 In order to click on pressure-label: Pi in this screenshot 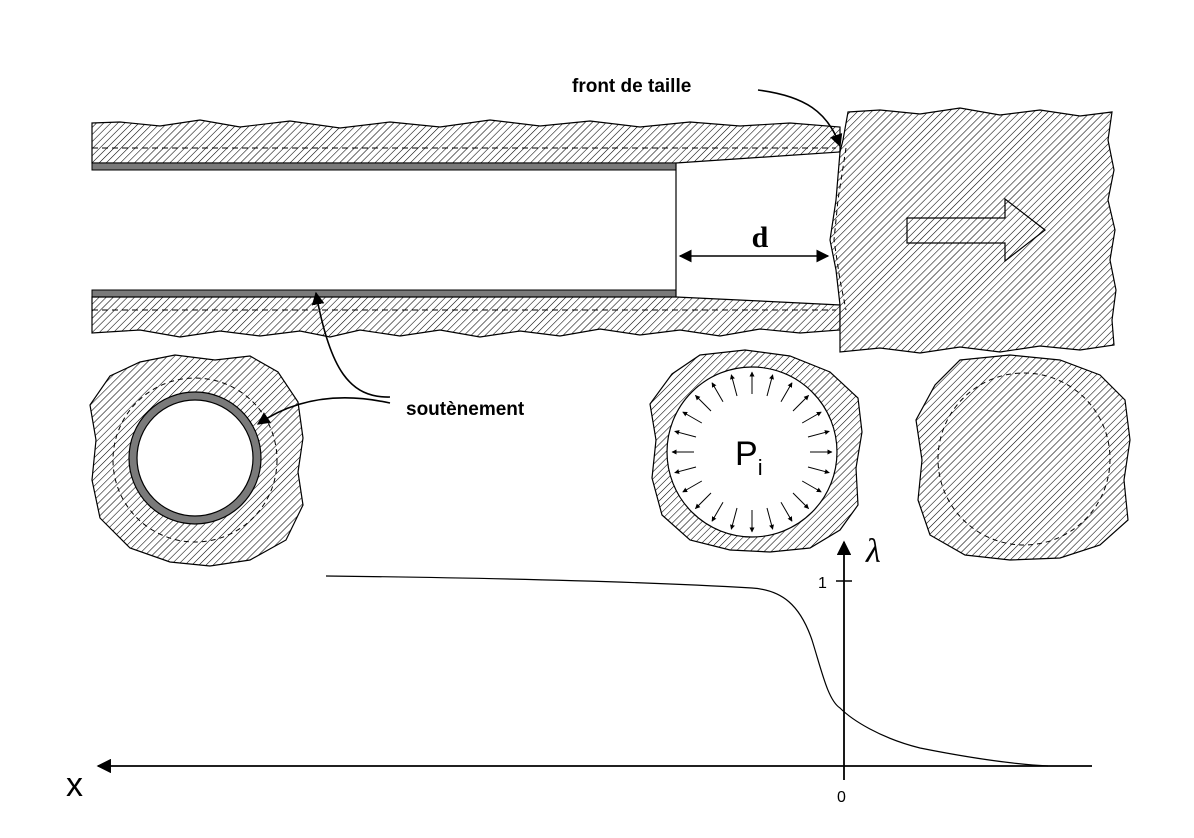, I will do `click(749, 457)`.